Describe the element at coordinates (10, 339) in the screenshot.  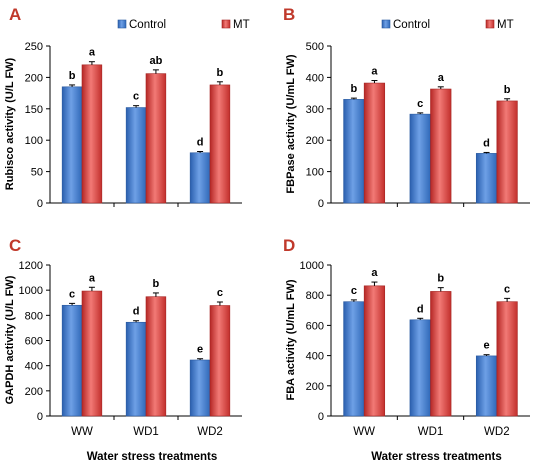
I see `y-axis-title: GAPDH activity (U/L FW)` at that location.